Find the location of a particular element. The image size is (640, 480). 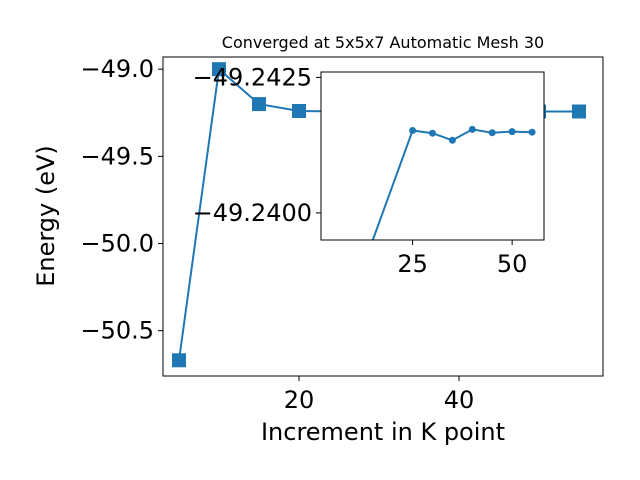

main-y-tick-label: −50.0 is located at coordinates (117, 244).